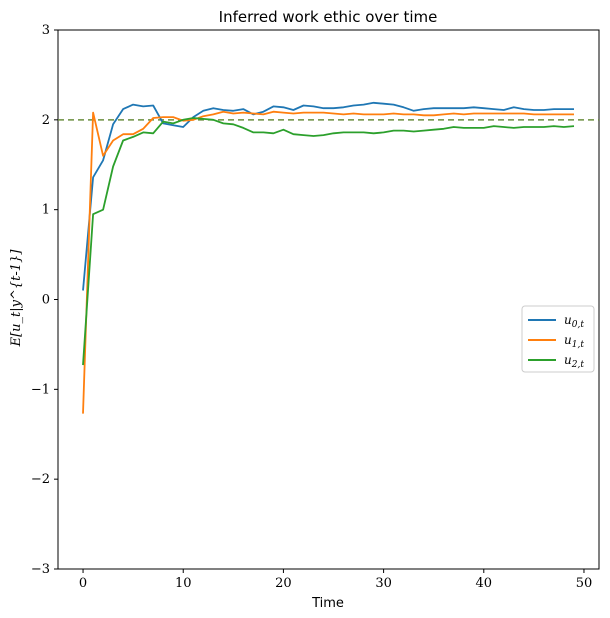 Image resolution: width=610 pixels, height=618 pixels. Describe the element at coordinates (484, 583) in the screenshot. I see `x-tick-label: 40` at that location.